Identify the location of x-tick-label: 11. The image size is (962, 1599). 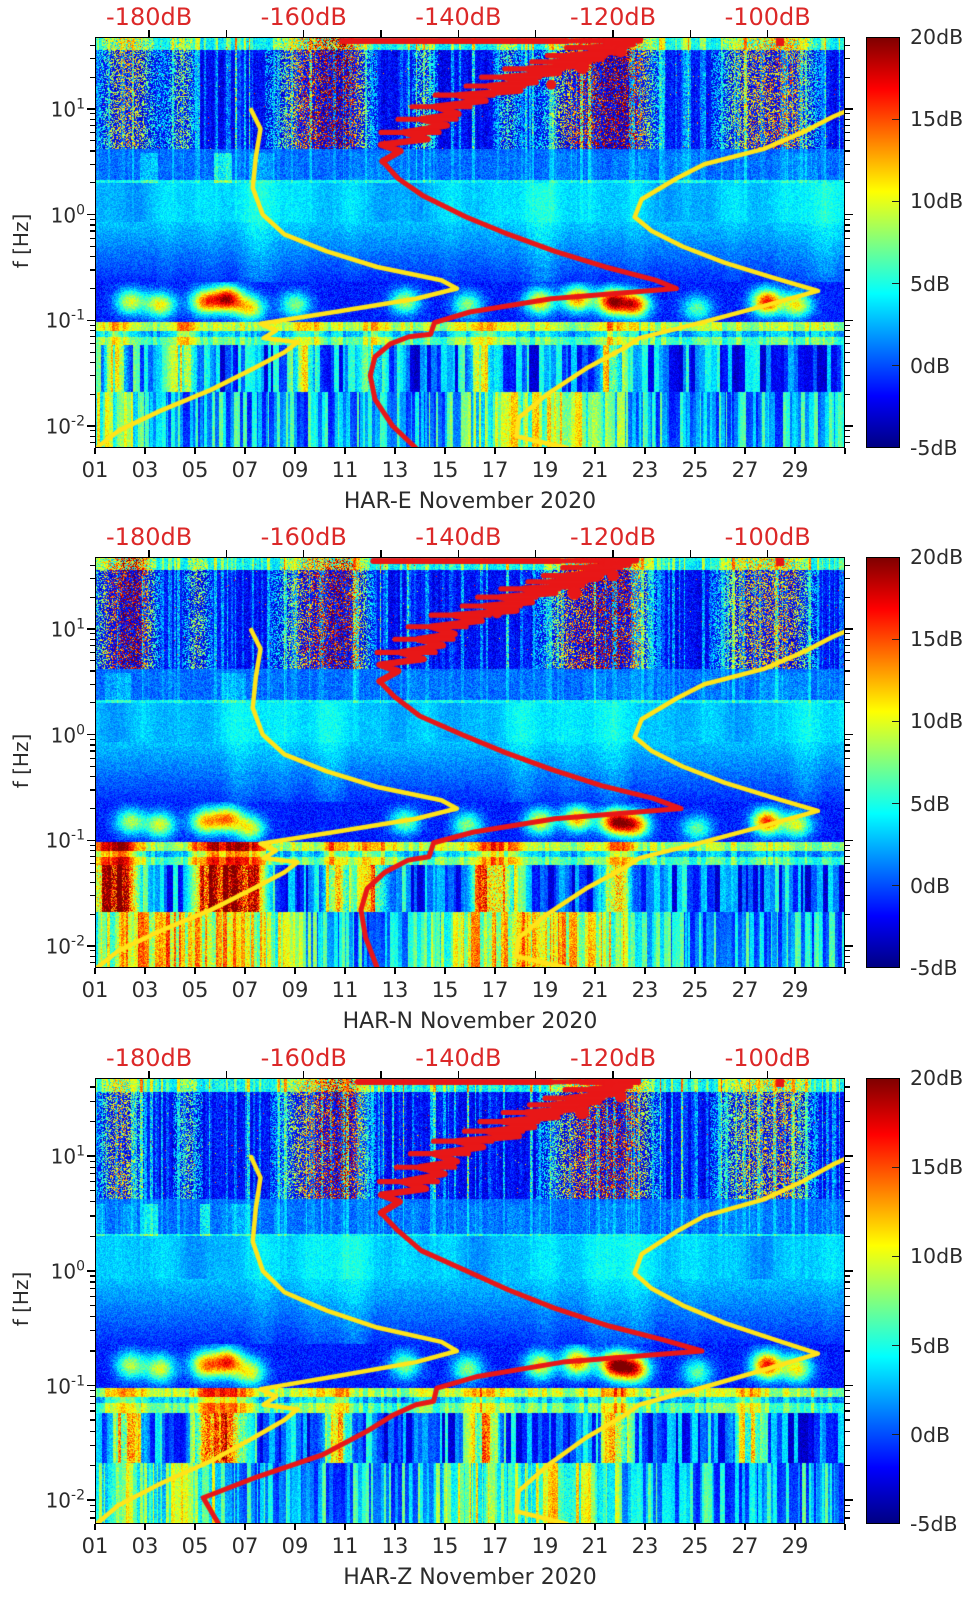
(345, 1546).